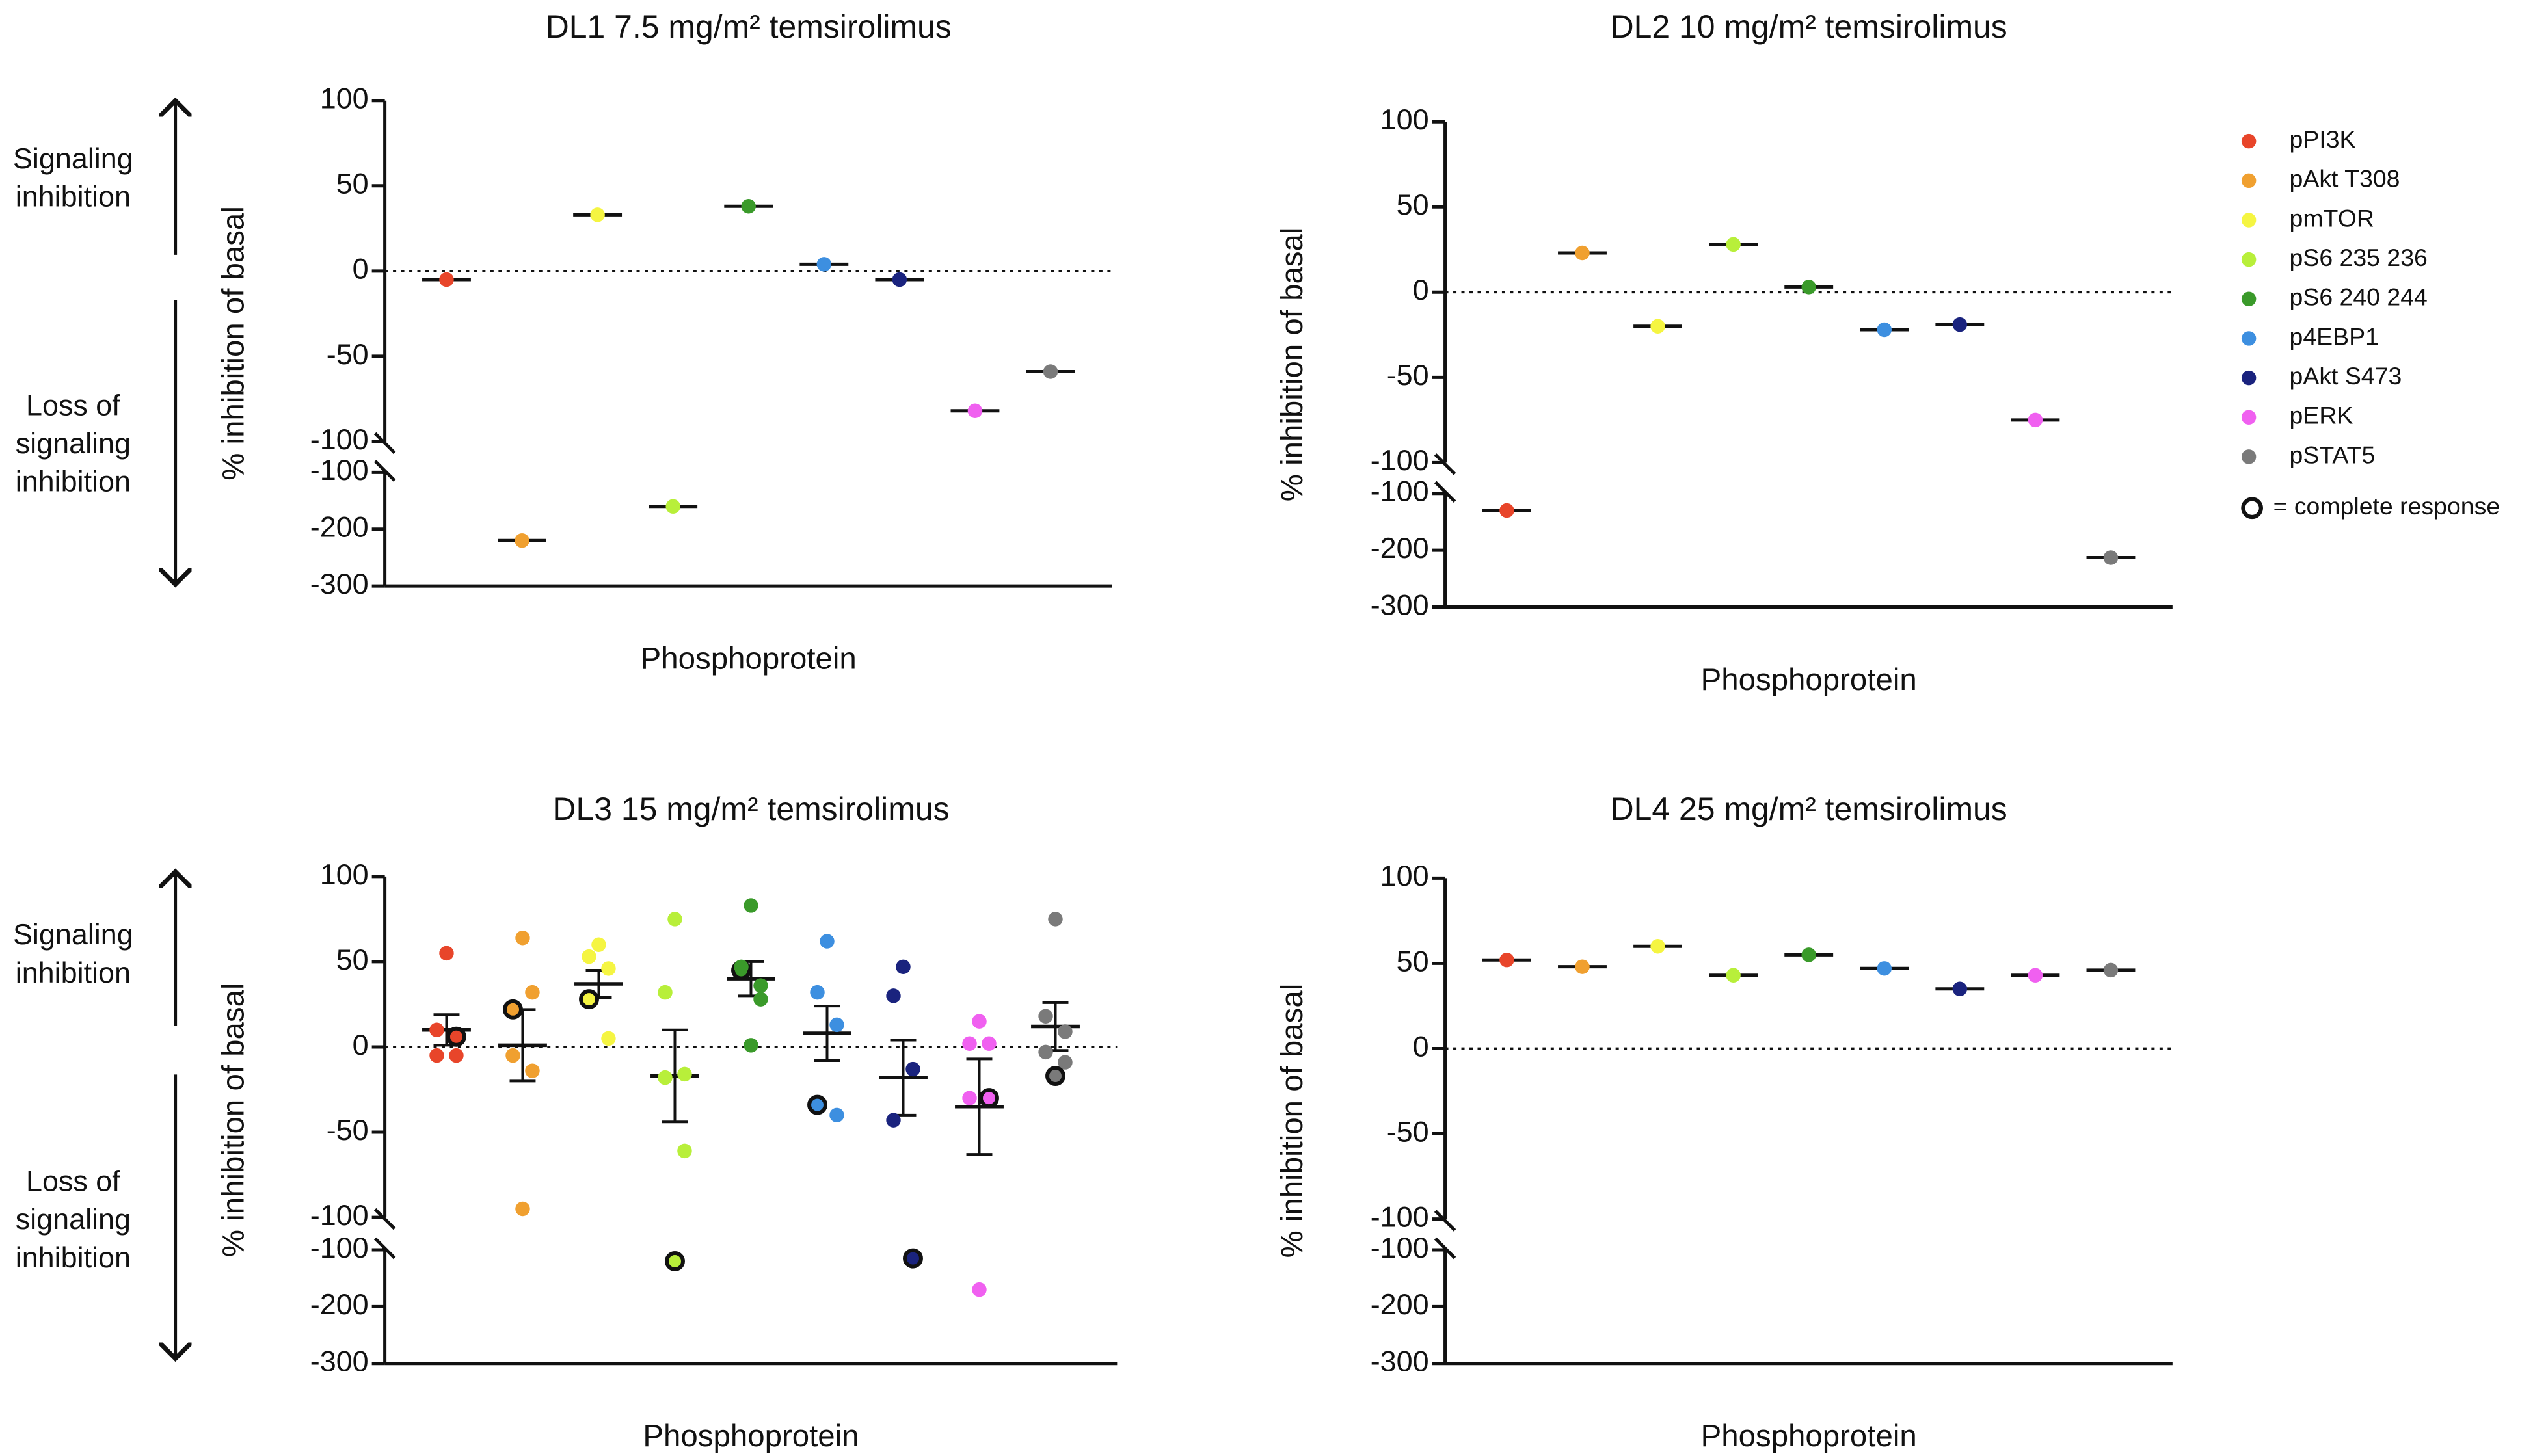 The image size is (2533, 1456). What do you see at coordinates (2386, 506) in the screenshot?
I see `legend-note: = complete response` at bounding box center [2386, 506].